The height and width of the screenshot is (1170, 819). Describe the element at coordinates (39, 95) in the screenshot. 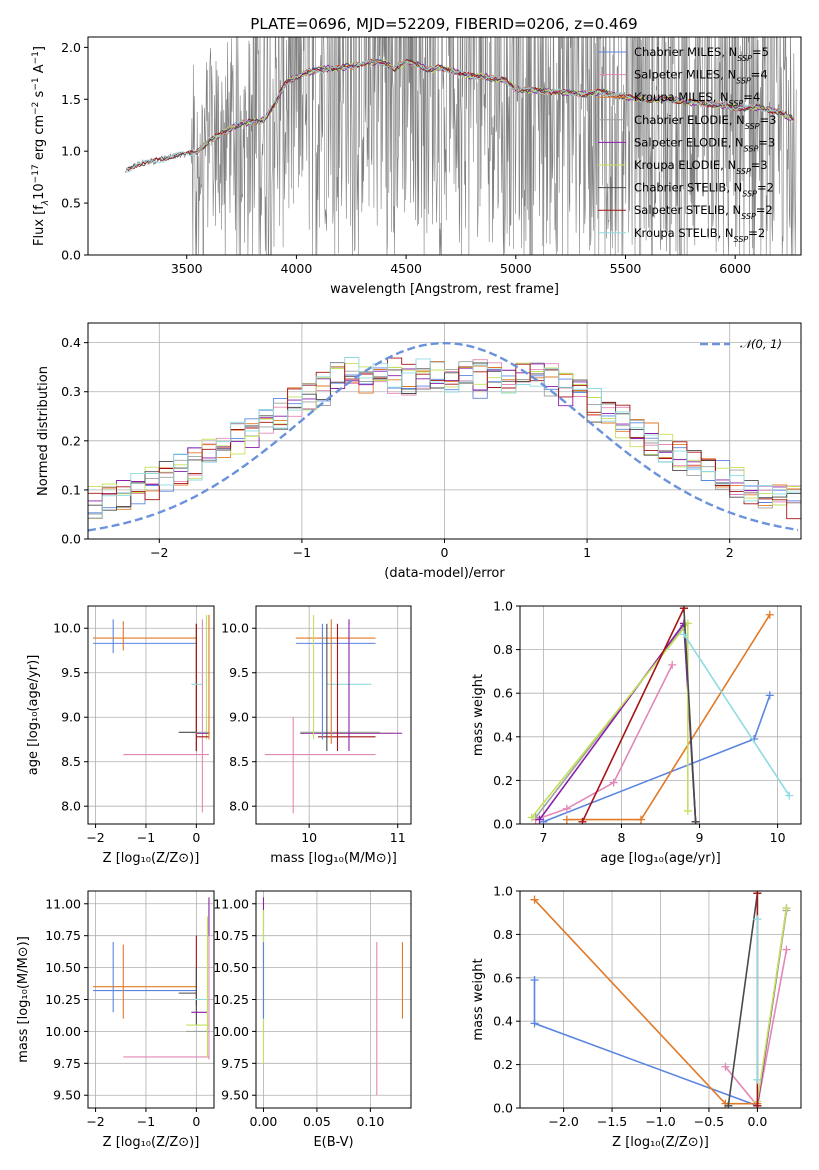

I see `y-axis-label-part: s` at that location.